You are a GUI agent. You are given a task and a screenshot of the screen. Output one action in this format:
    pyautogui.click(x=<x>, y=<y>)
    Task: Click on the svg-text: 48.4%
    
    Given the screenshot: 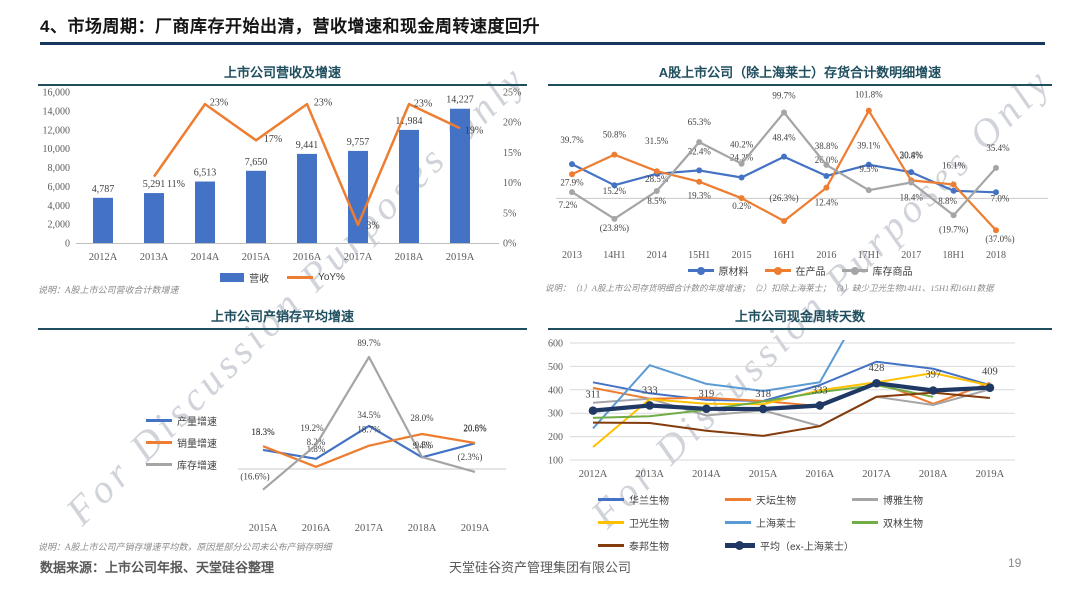 What is the action you would take?
    pyautogui.click(x=784, y=138)
    